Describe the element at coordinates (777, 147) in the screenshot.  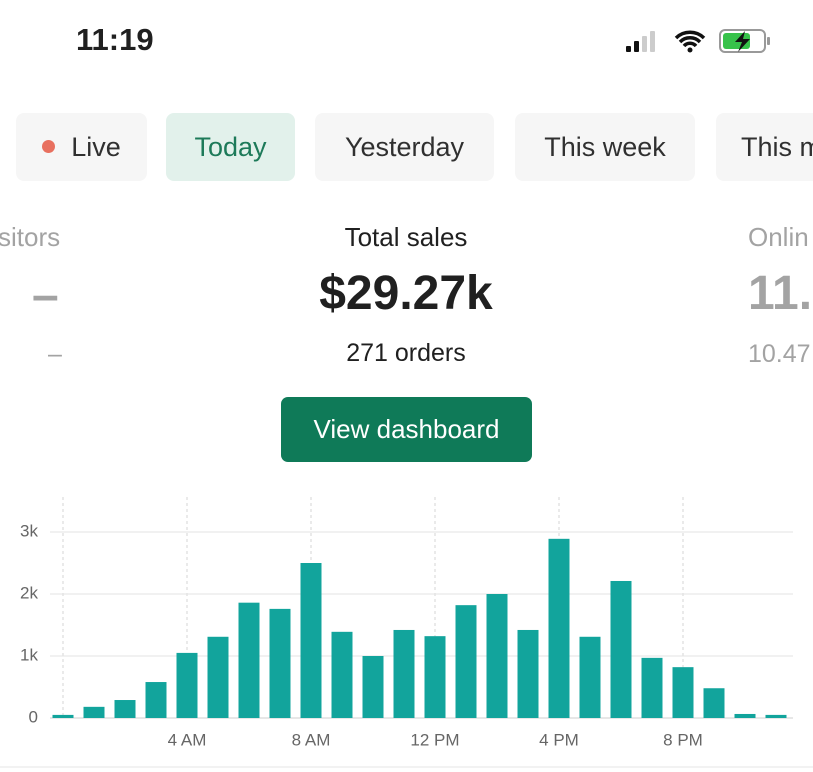
I see `tab-label: This m` at that location.